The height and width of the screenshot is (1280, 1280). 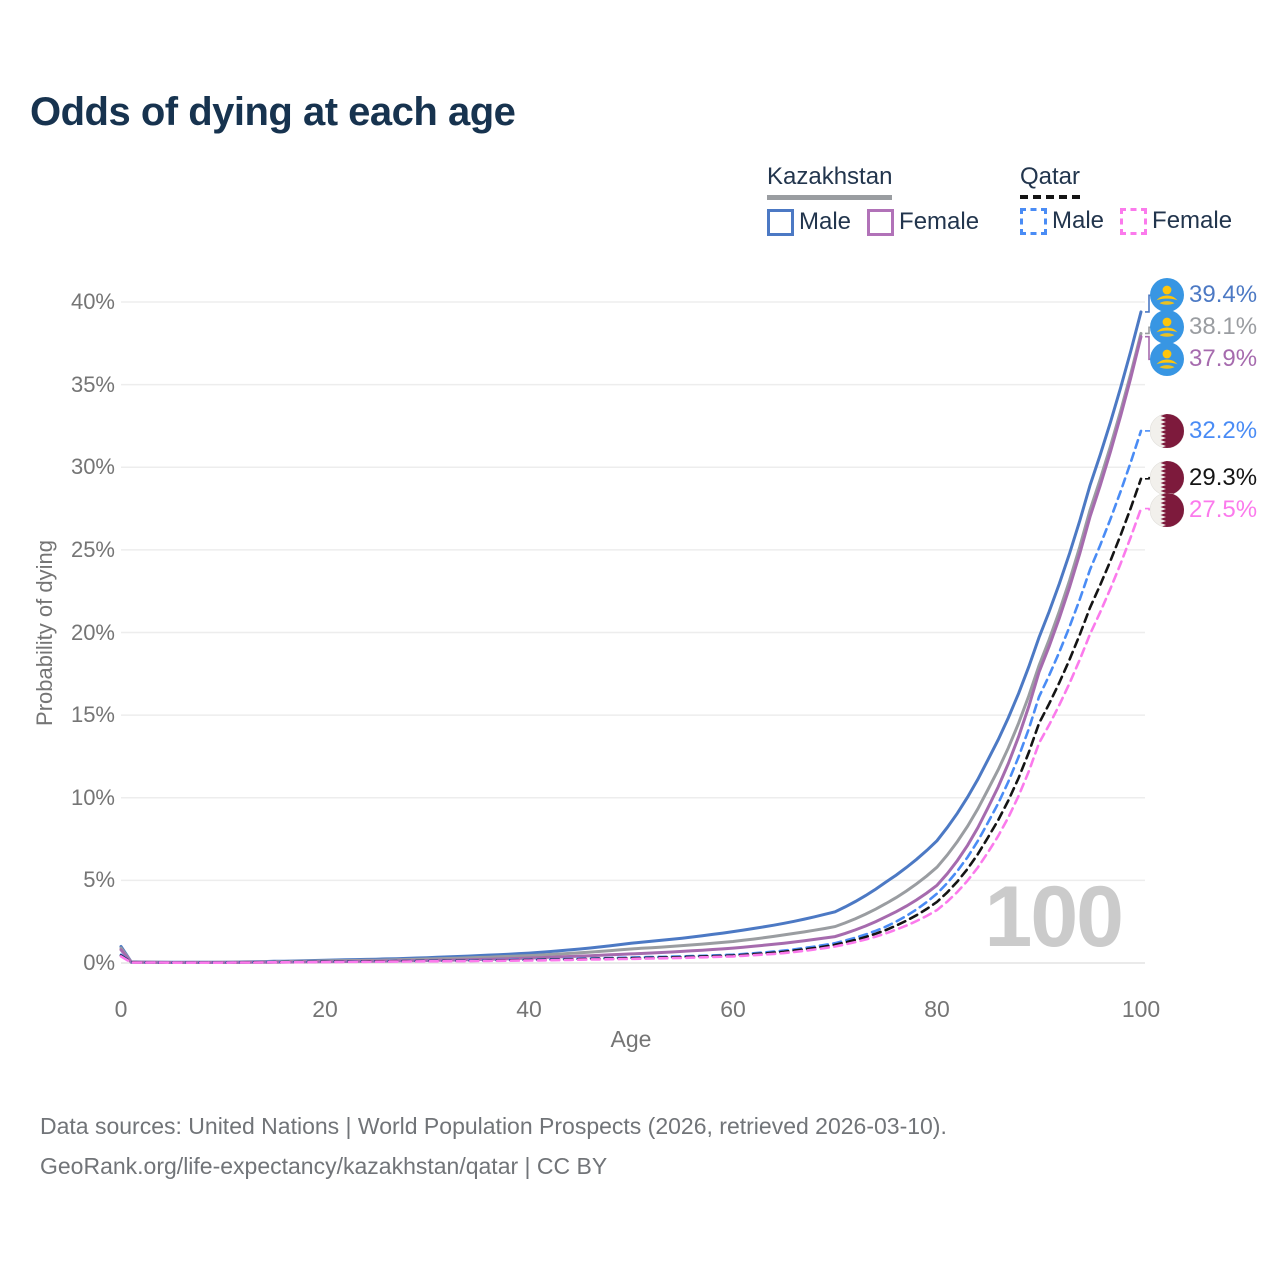 I want to click on page-title: Odds of dying at each age, so click(x=273, y=112).